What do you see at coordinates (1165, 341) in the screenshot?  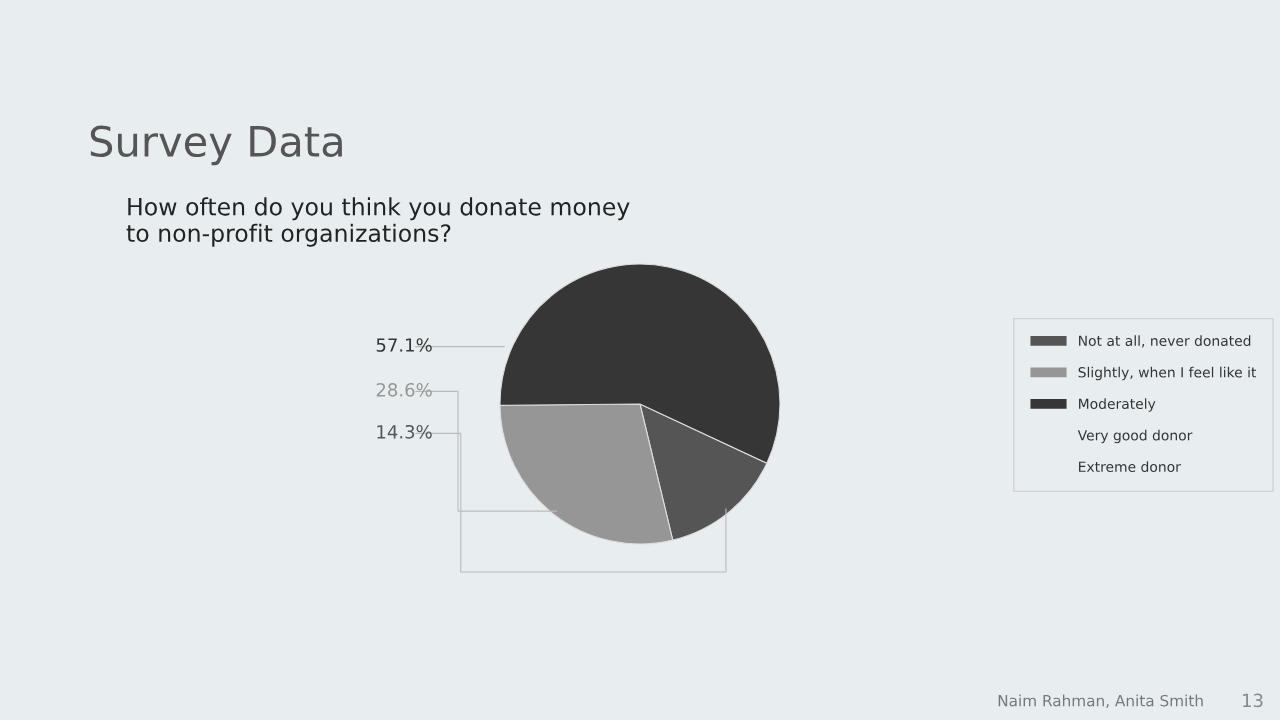 I see `legend-label: Not at all, never donated` at bounding box center [1165, 341].